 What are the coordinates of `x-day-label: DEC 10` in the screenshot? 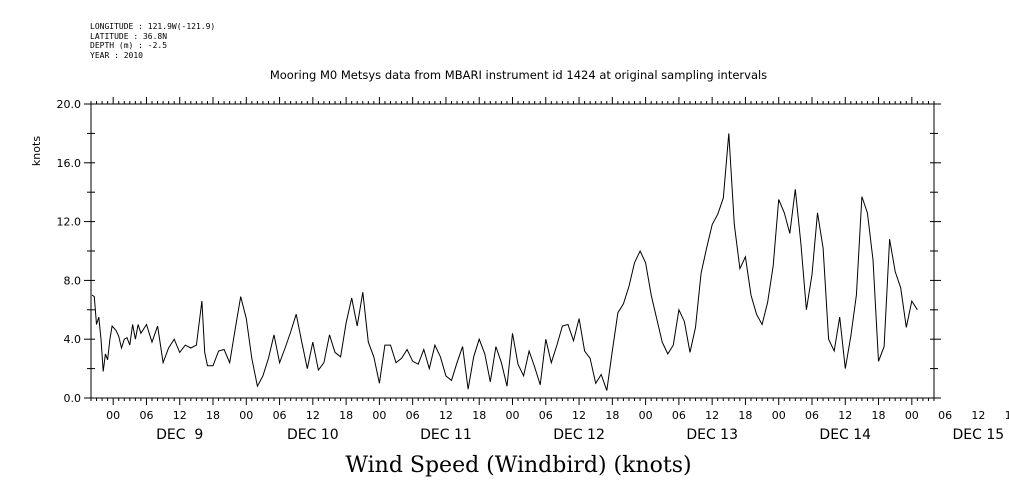 It's located at (313, 435).